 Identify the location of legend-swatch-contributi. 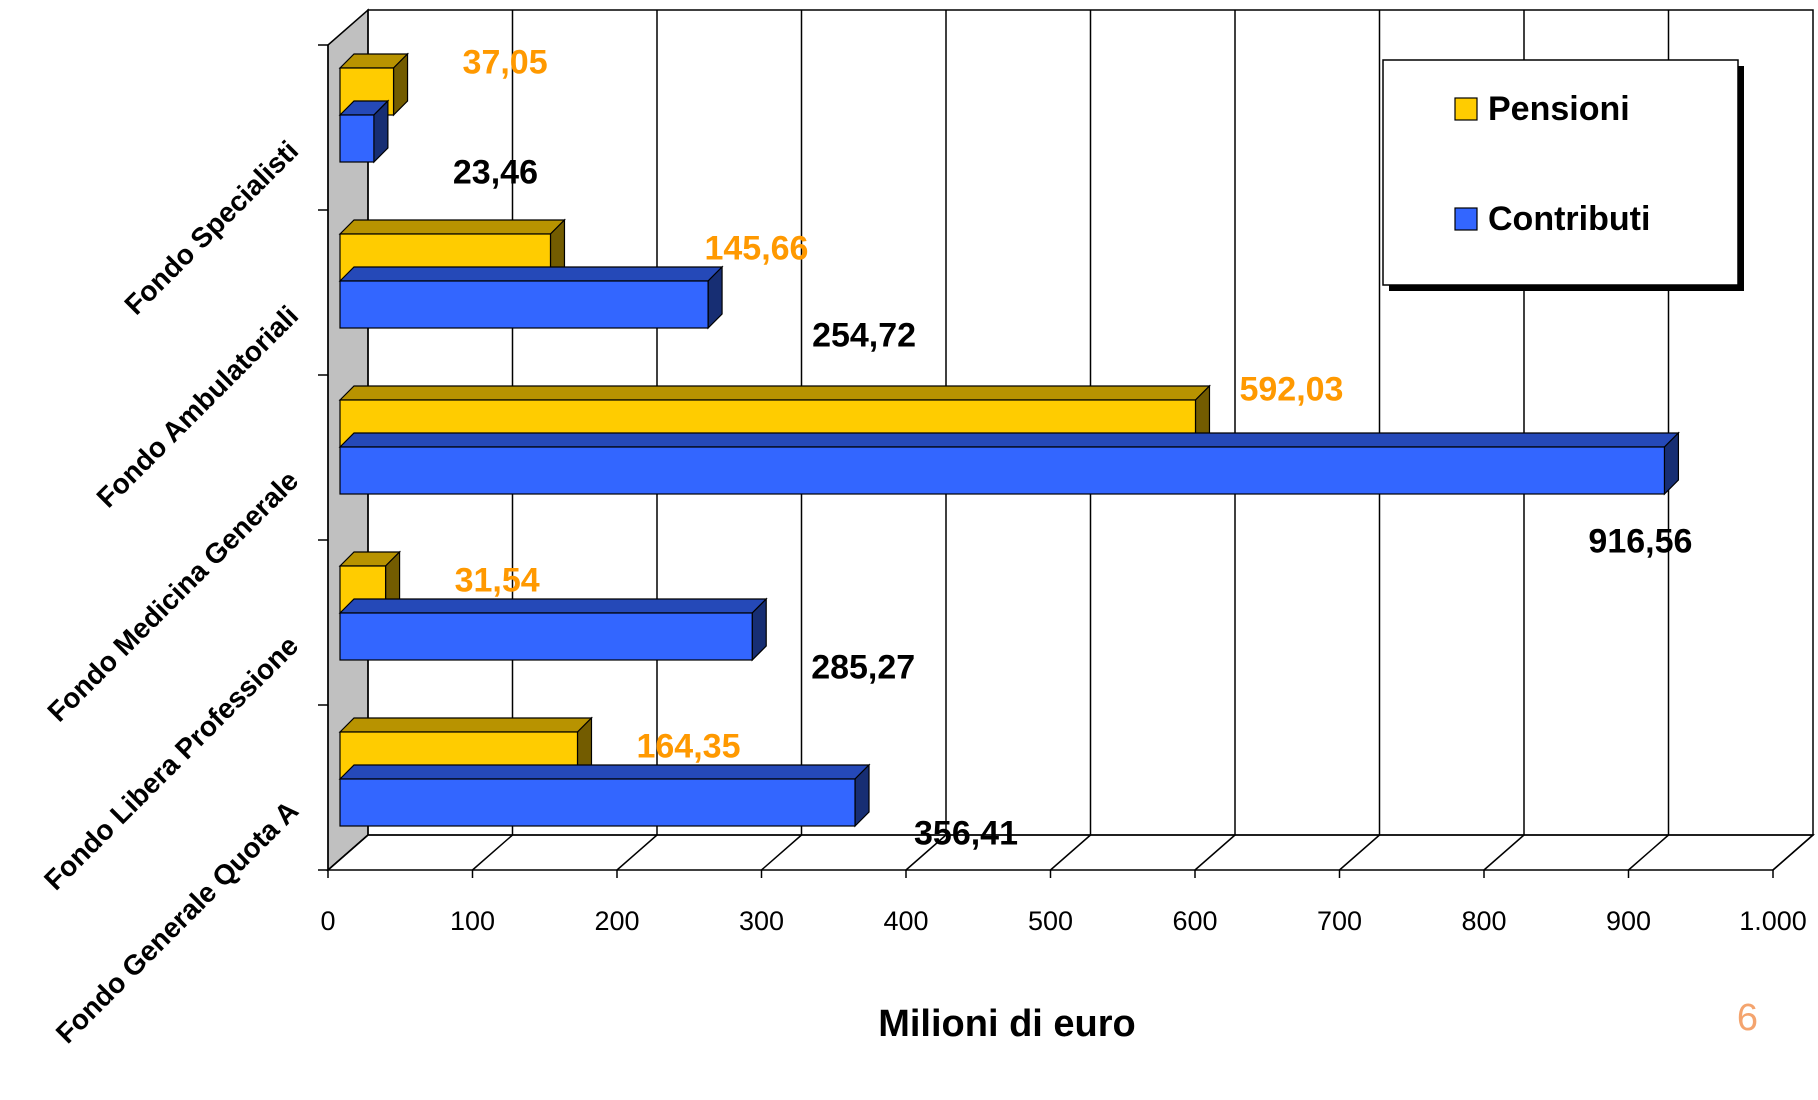
(1466, 219).